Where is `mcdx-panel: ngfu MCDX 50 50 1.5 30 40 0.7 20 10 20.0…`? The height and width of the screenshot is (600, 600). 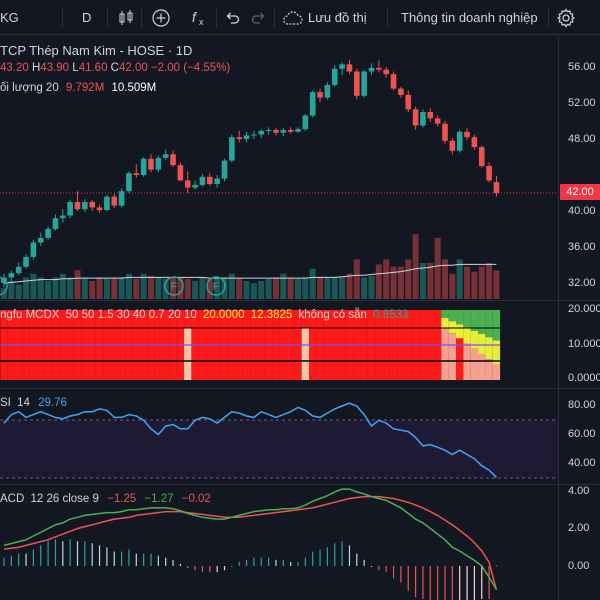
mcdx-panel: ngfu MCDX 50 50 1.5 30 40 0.7 20 10 20.0… is located at coordinates (300, 344).